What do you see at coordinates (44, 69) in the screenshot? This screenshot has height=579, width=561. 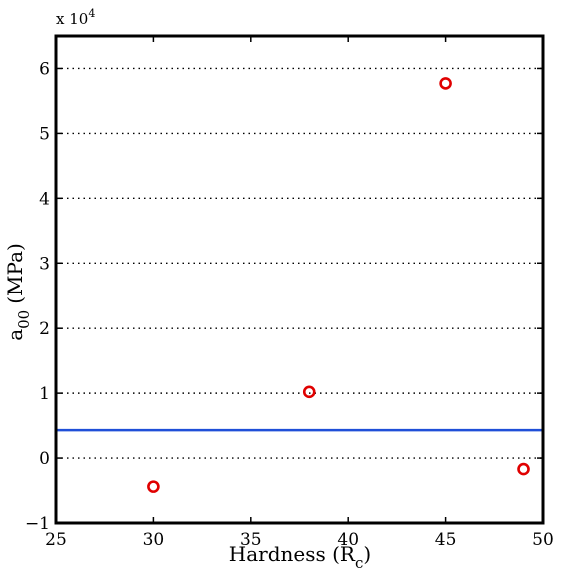 I see `y-tick-label: 6` at bounding box center [44, 69].